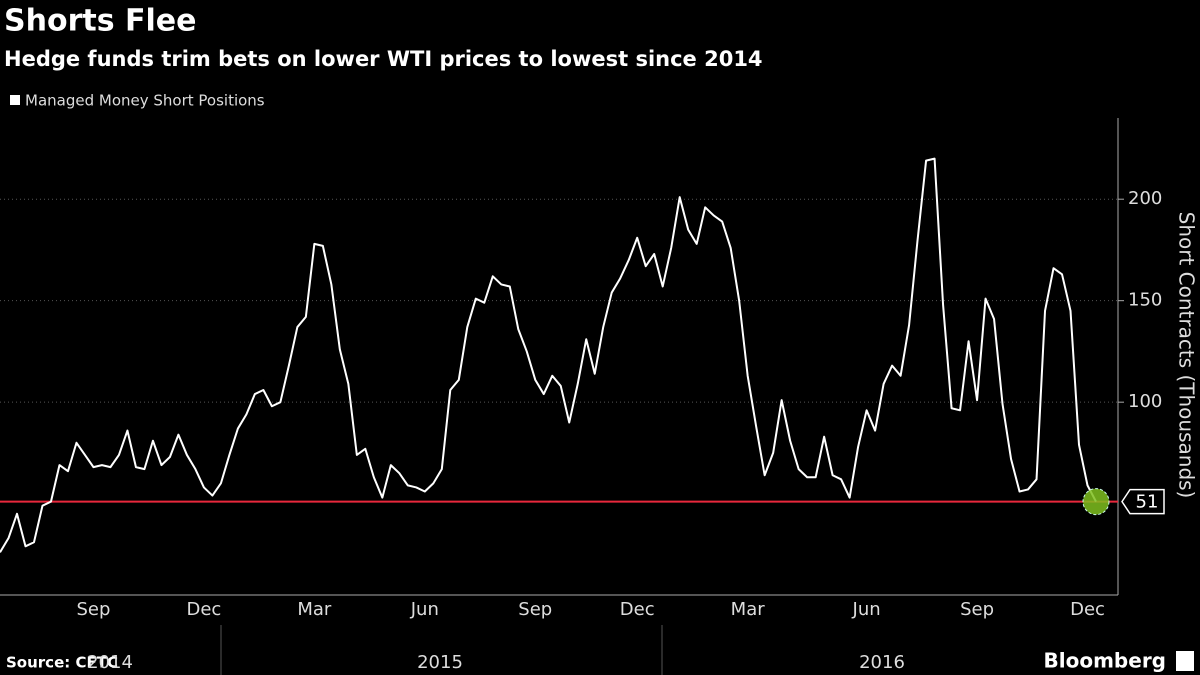 This screenshot has height=675, width=1200. I want to click on y-axis-label: Short Contracts (Thousands), so click(1187, 355).